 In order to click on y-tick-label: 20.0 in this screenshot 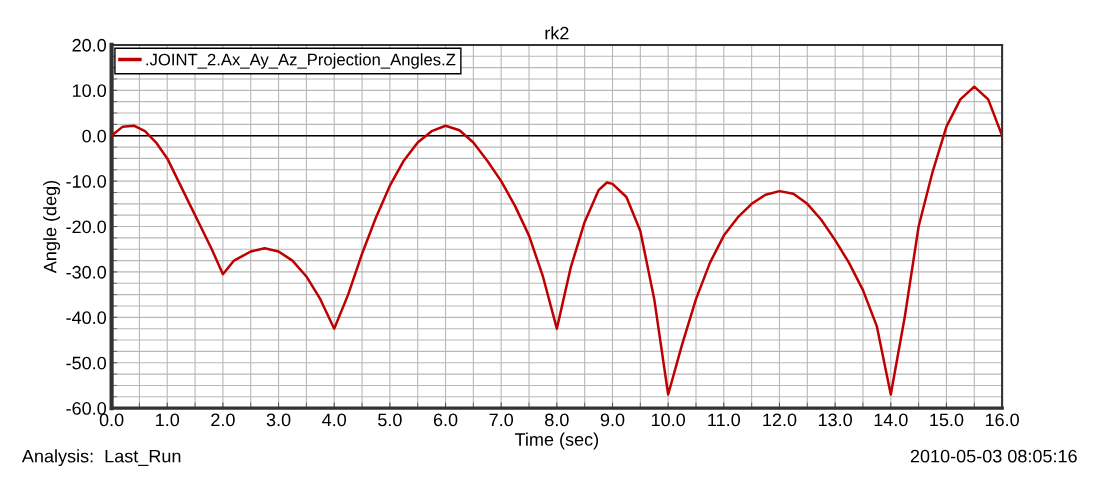, I will do `click(89, 45)`.